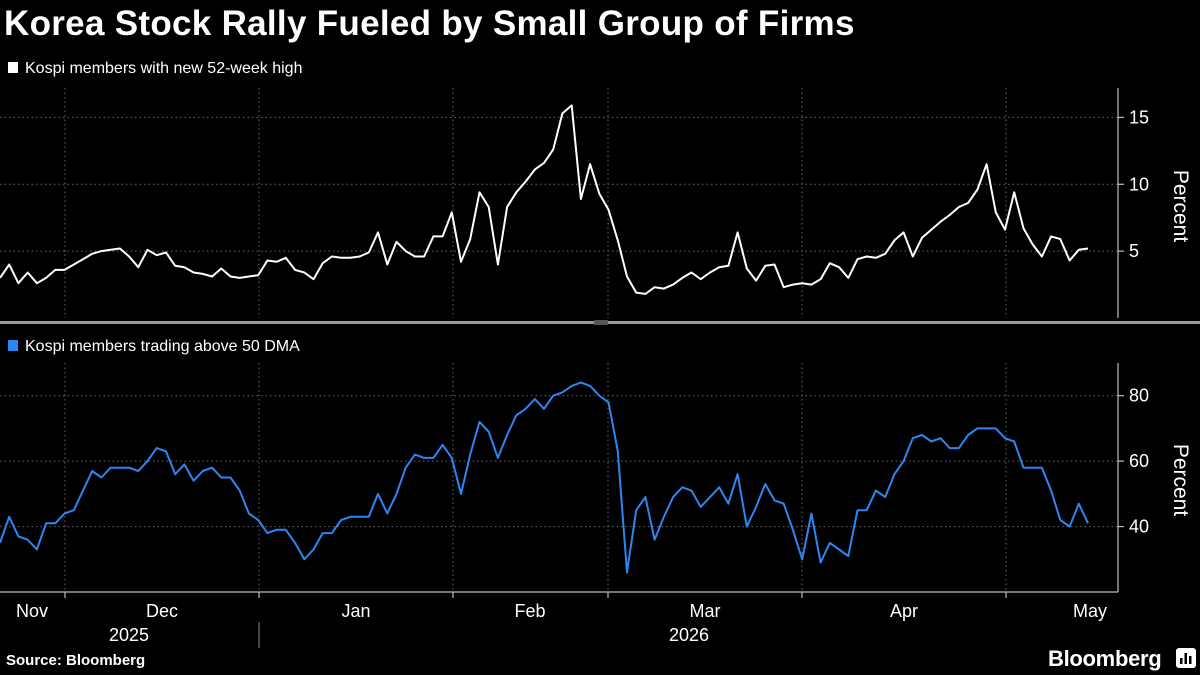 This screenshot has height=675, width=1200. Describe the element at coordinates (13, 345) in the screenshot. I see `legend-swatch-above-50-dma` at that location.